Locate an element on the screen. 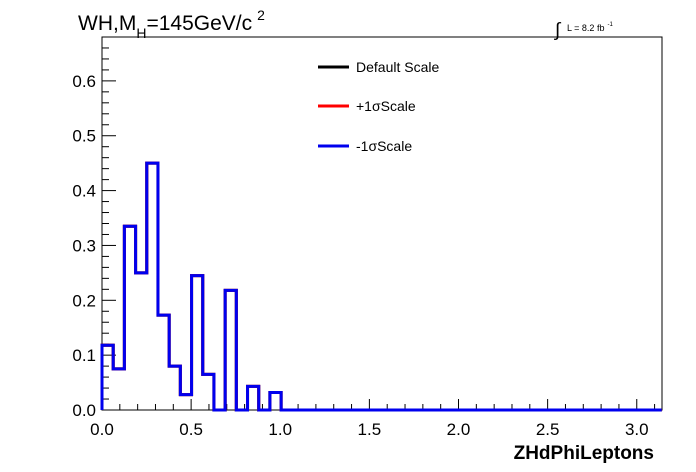  chart-title: WH,MH=145GeV/c 2 is located at coordinates (171, 24).